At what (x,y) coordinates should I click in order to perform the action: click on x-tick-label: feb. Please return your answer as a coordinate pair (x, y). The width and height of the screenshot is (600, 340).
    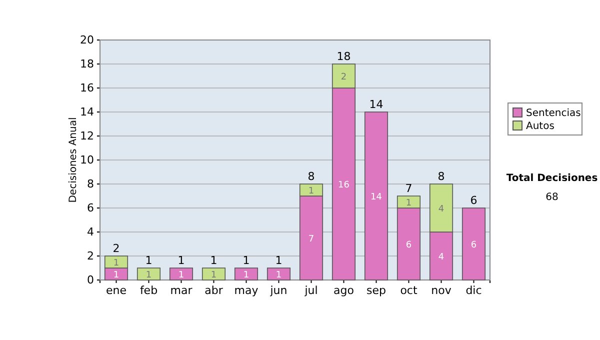
    Looking at the image, I should click on (149, 290).